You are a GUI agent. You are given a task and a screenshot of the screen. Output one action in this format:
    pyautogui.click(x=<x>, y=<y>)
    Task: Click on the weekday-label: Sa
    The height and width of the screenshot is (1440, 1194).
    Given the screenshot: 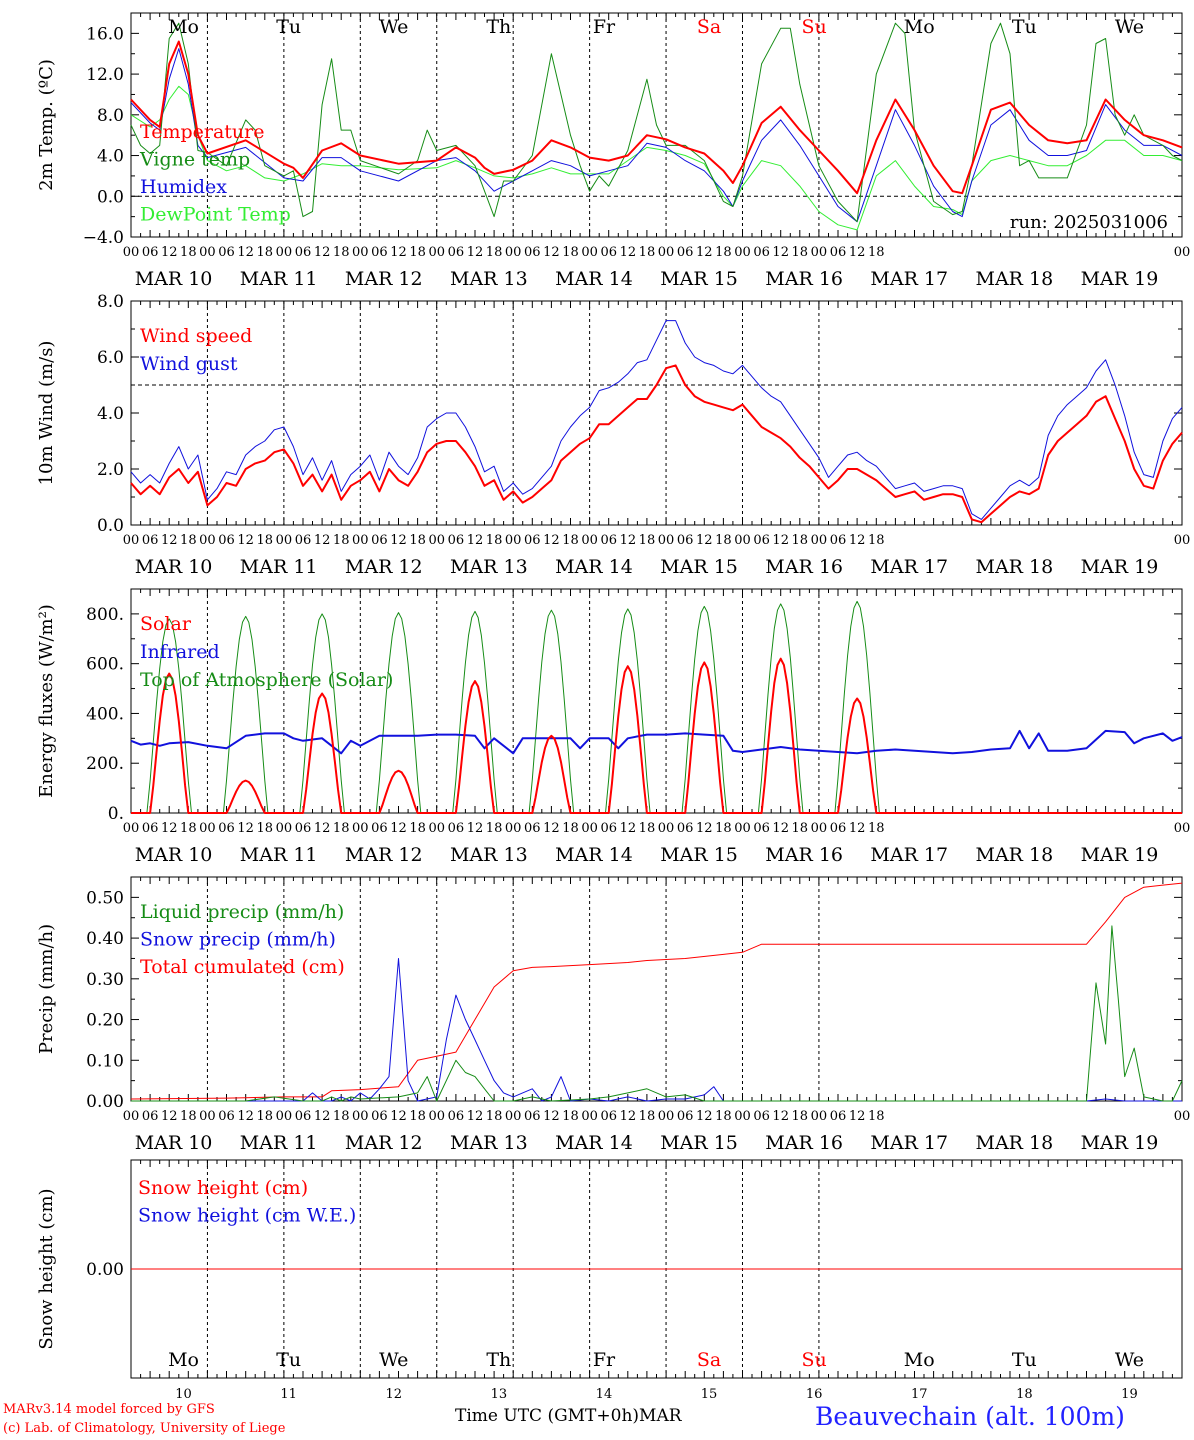 What is the action you would take?
    pyautogui.click(x=709, y=27)
    